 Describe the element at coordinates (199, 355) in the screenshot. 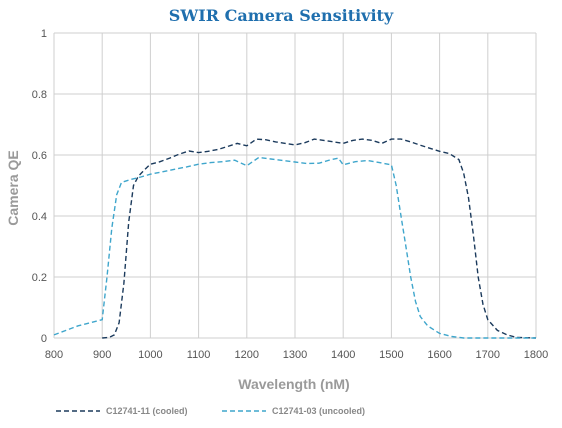

I see `x-tick-label: 1100` at that location.